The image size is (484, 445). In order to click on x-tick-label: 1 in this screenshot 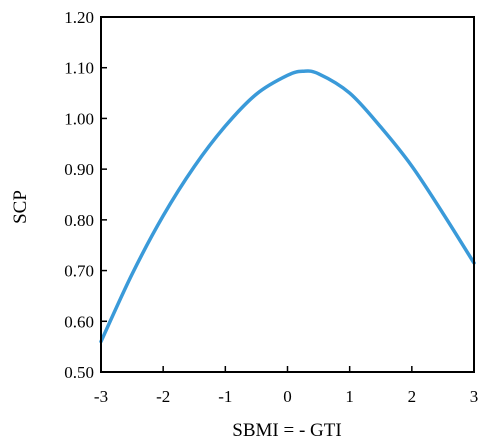, I will do `click(349, 396)`.